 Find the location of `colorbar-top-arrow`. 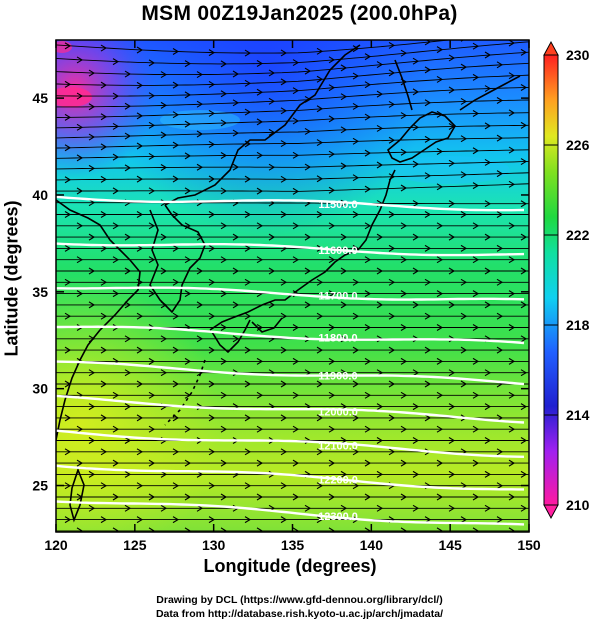

colorbar-top-arrow is located at coordinates (551, 48).